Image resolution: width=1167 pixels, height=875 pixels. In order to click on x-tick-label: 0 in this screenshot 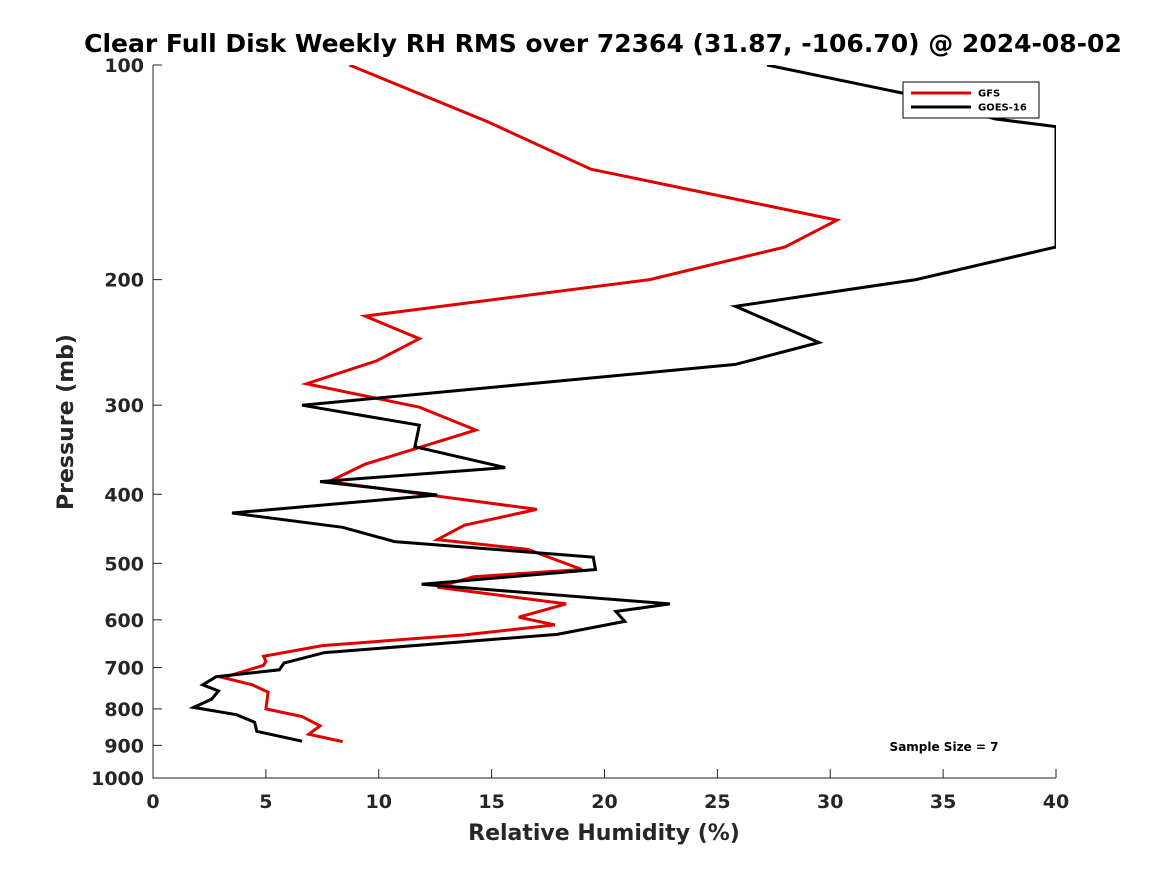, I will do `click(152, 802)`.